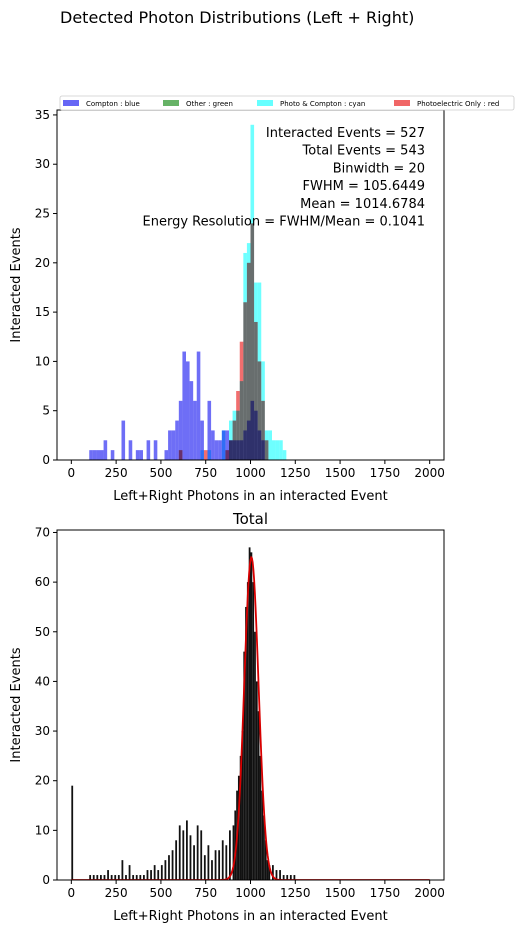 This screenshot has width=524, height=933. I want to click on x-tick-label: 1750, so click(385, 473).